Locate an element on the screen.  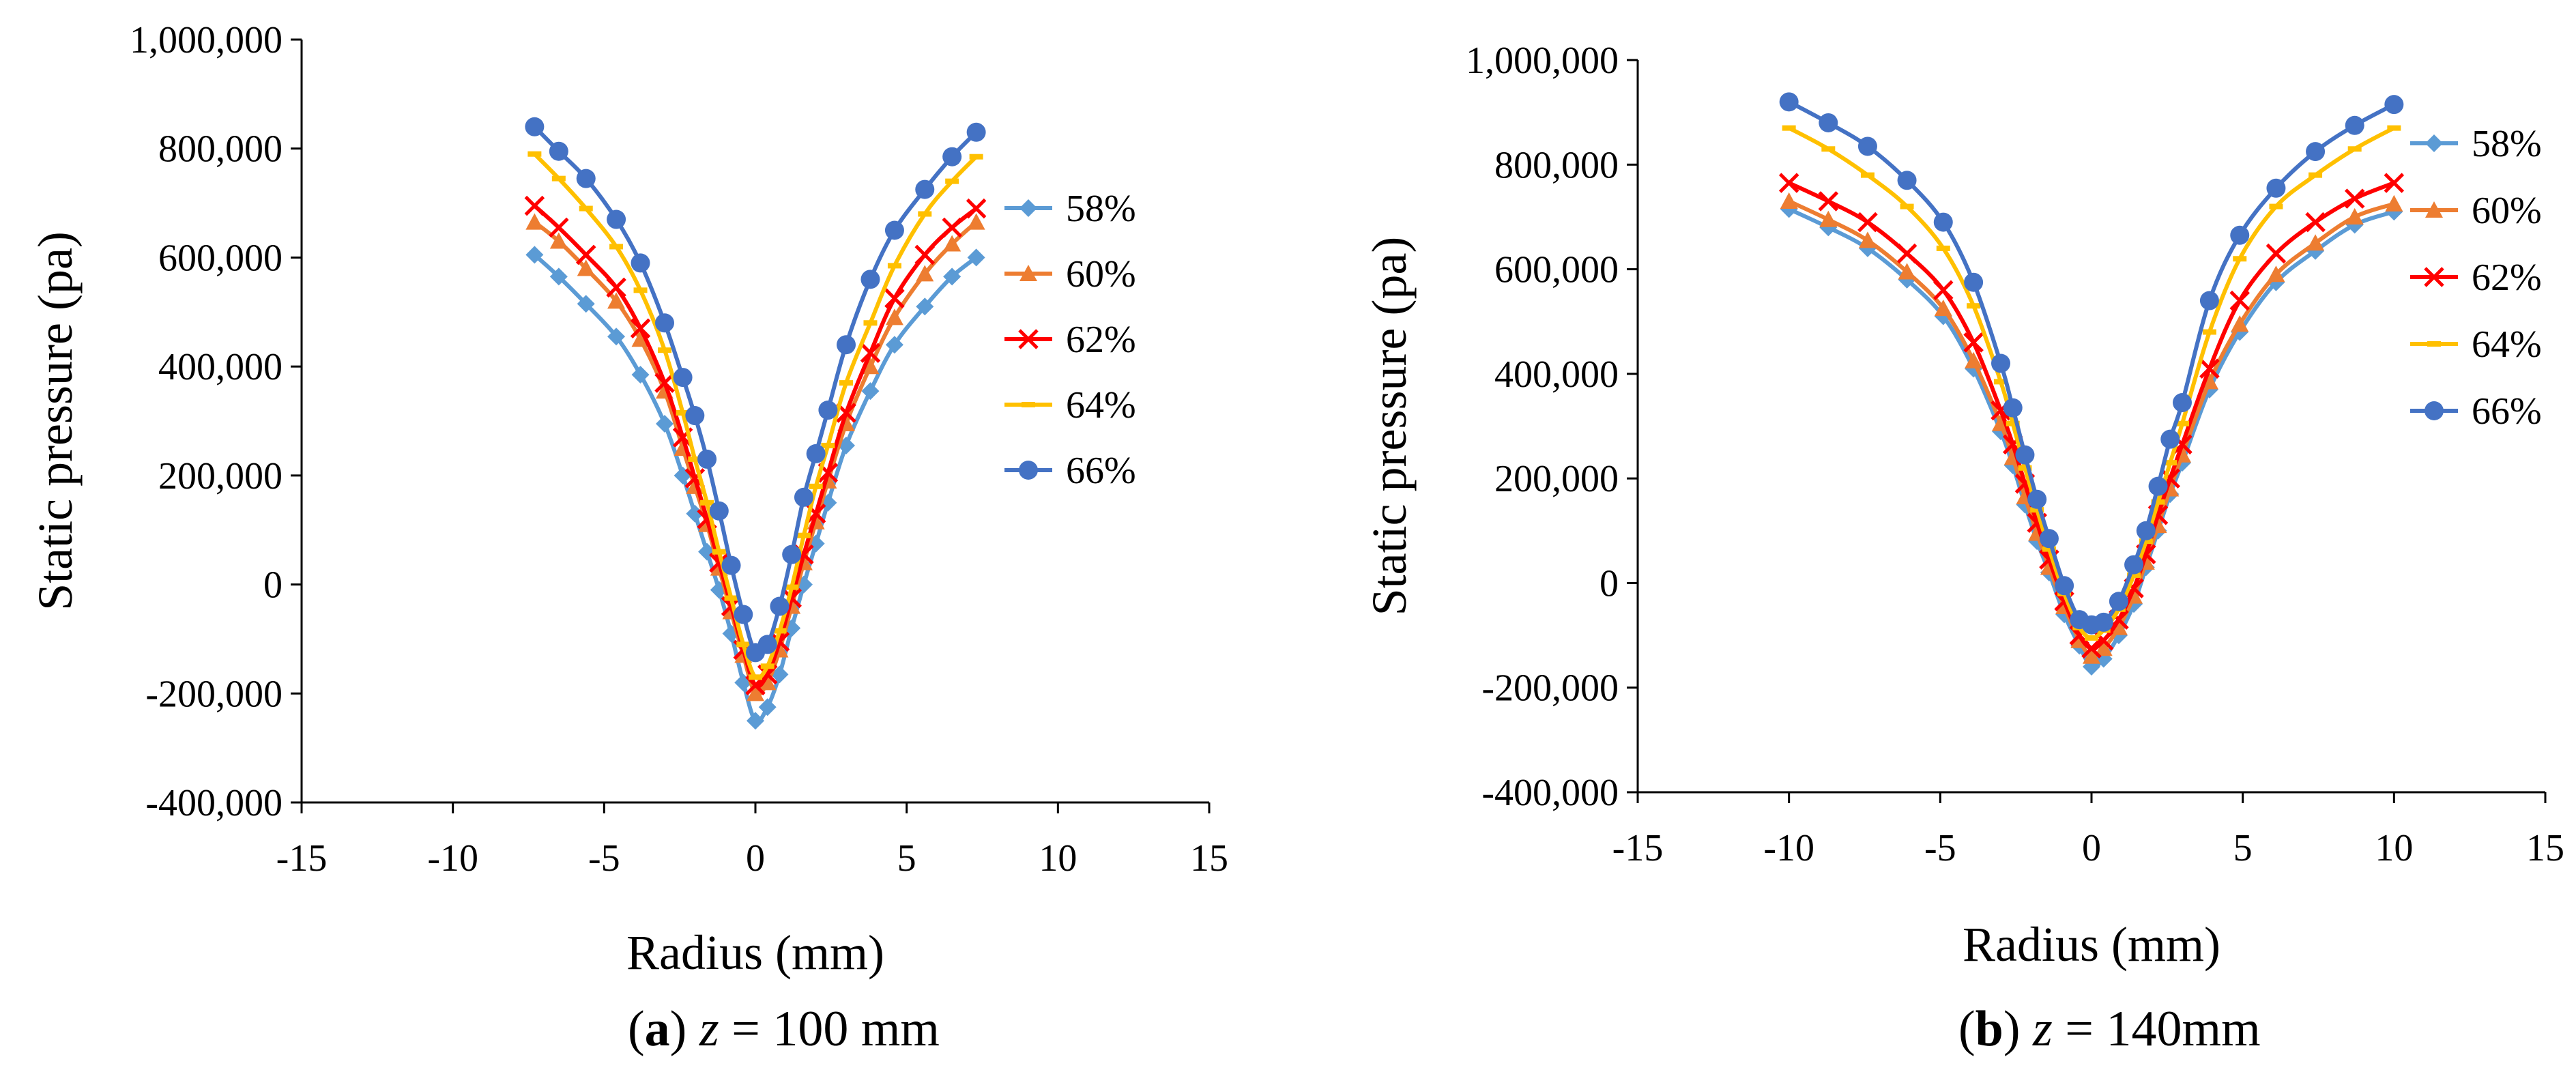
caption-part: z is located at coordinates (709, 1029).